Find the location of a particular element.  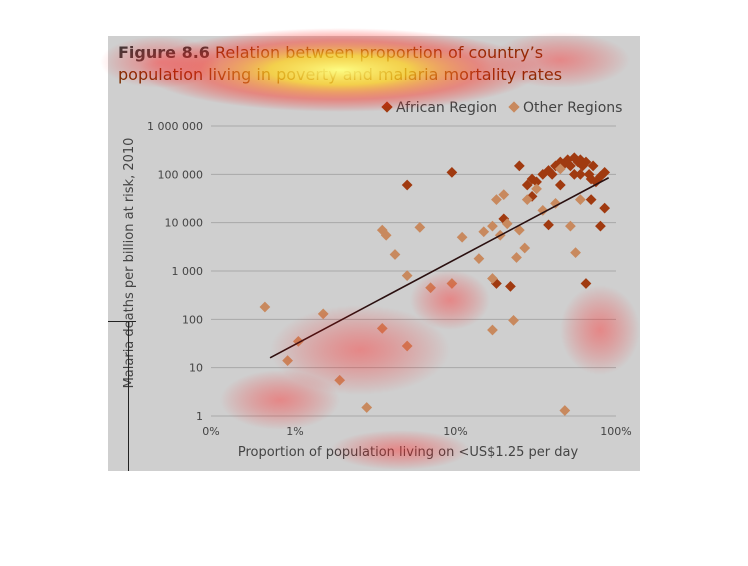

cursor-crosshair-vertical is located at coordinates (128, 396).